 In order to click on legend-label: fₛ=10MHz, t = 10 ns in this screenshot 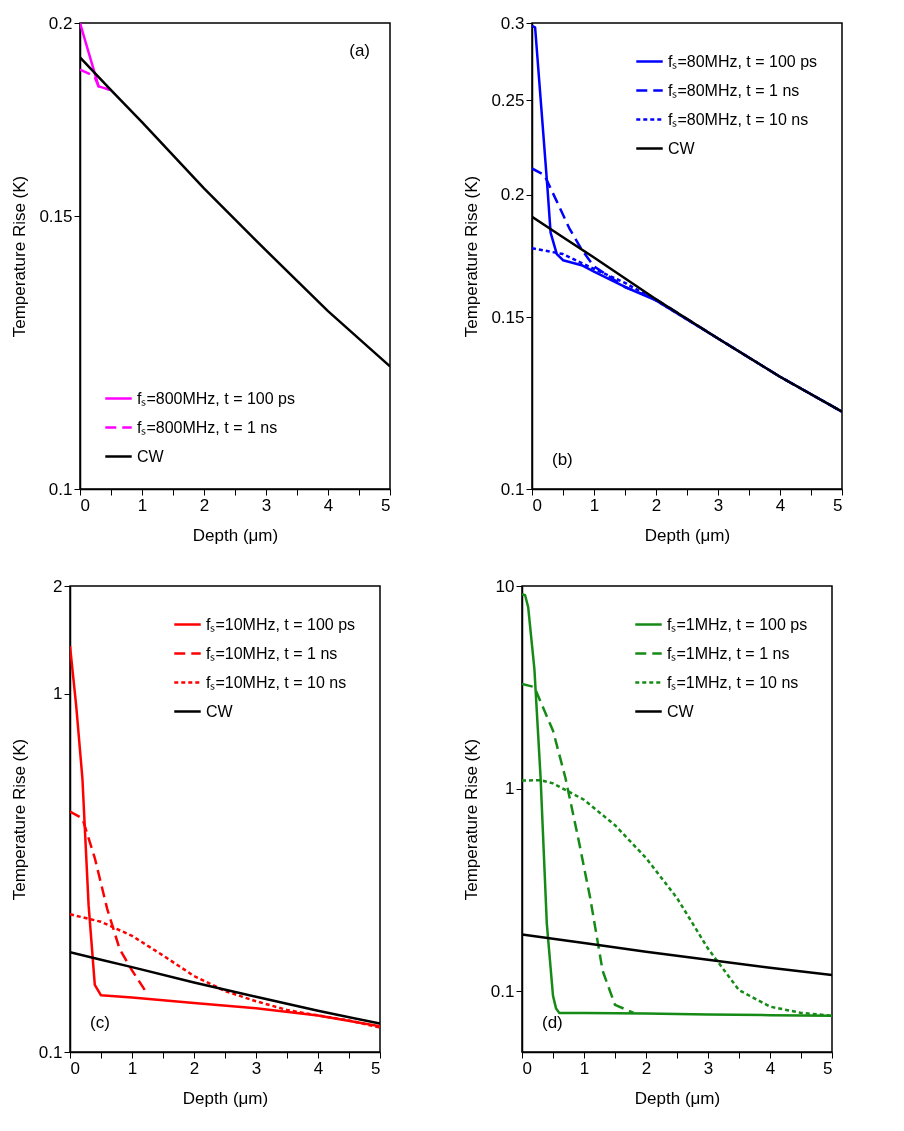, I will do `click(276, 682)`.